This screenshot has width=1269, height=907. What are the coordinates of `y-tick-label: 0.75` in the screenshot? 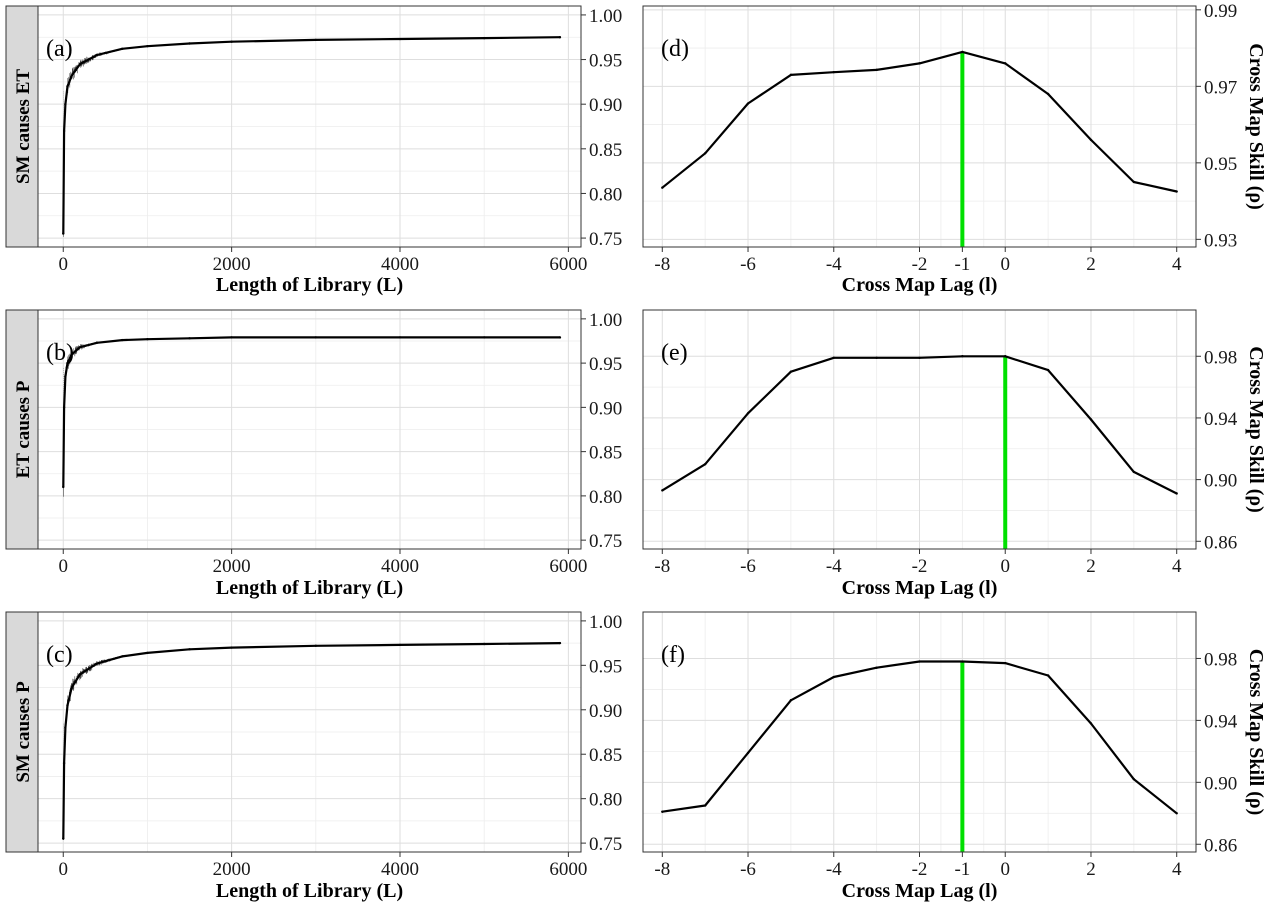 It's located at (605, 844).